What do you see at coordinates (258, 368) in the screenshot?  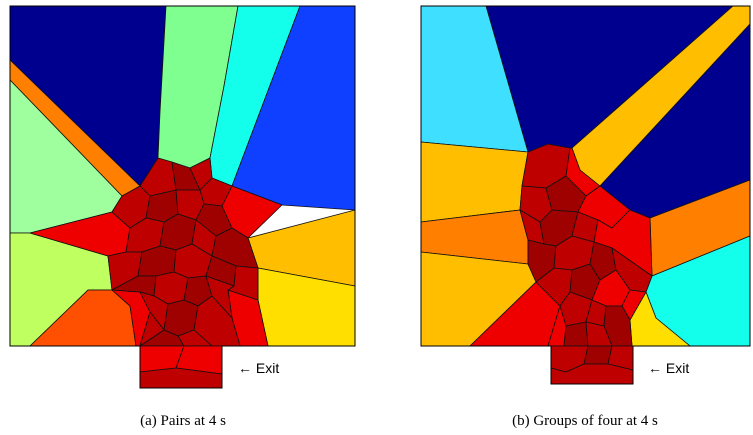 I see `panel-a-exit-label: ← Exit` at bounding box center [258, 368].